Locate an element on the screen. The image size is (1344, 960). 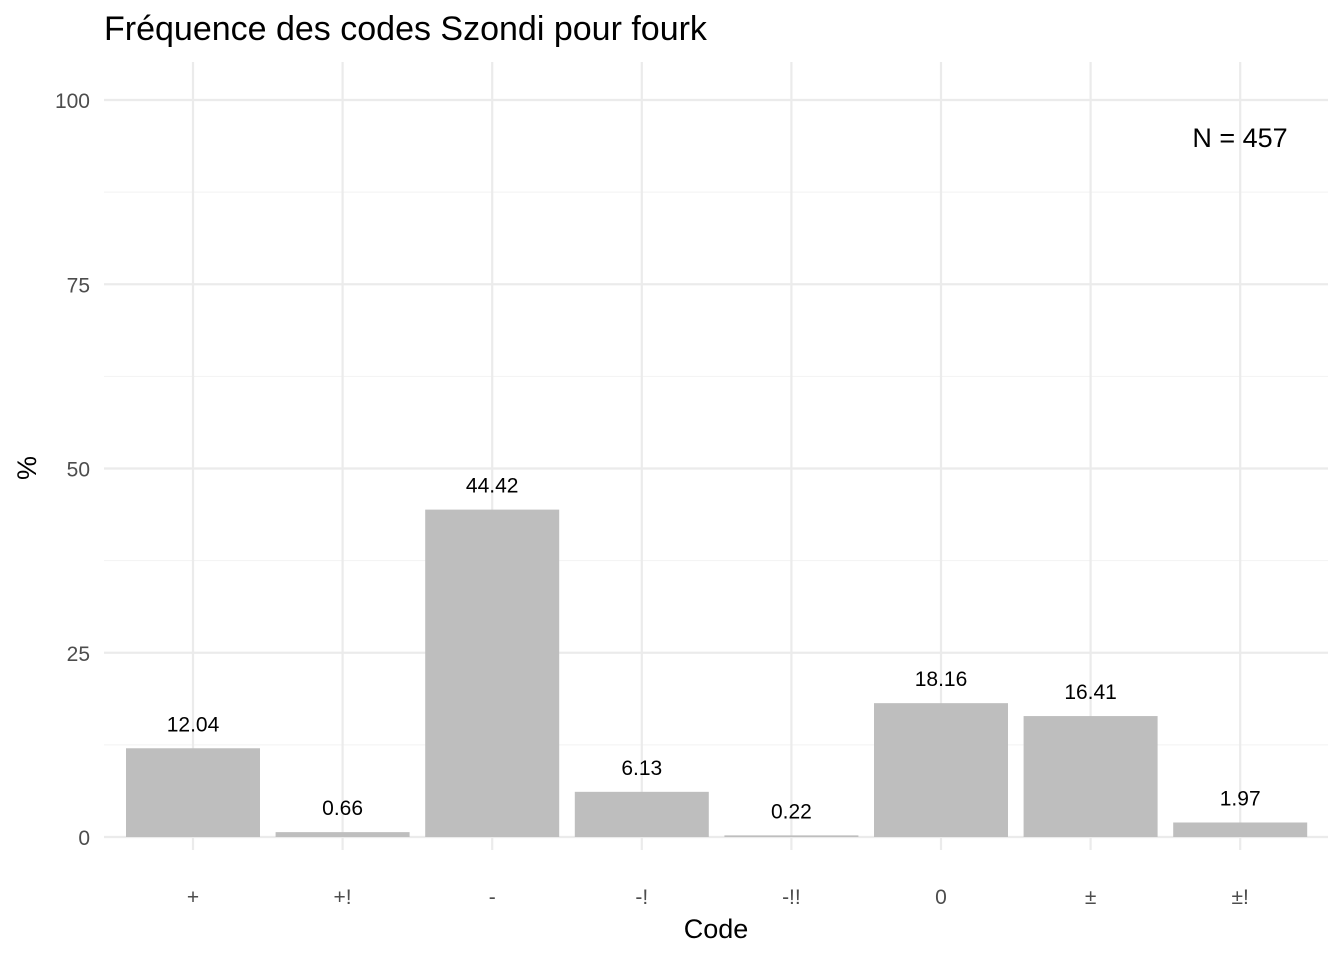
bar-value-label: 44.42 is located at coordinates (492, 486).